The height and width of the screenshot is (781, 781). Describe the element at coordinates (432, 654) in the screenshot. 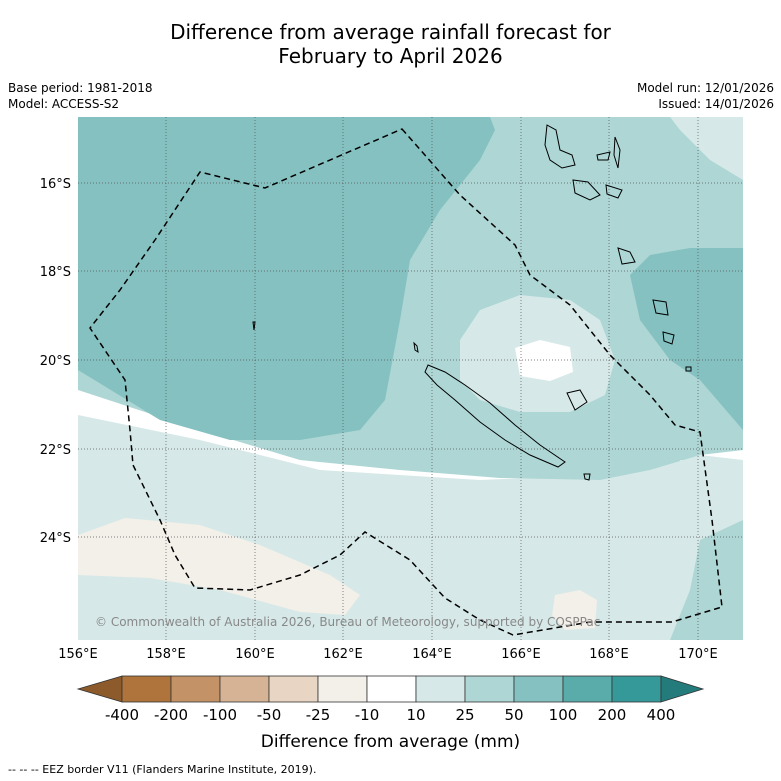

I see `lon-label: 164°E` at that location.